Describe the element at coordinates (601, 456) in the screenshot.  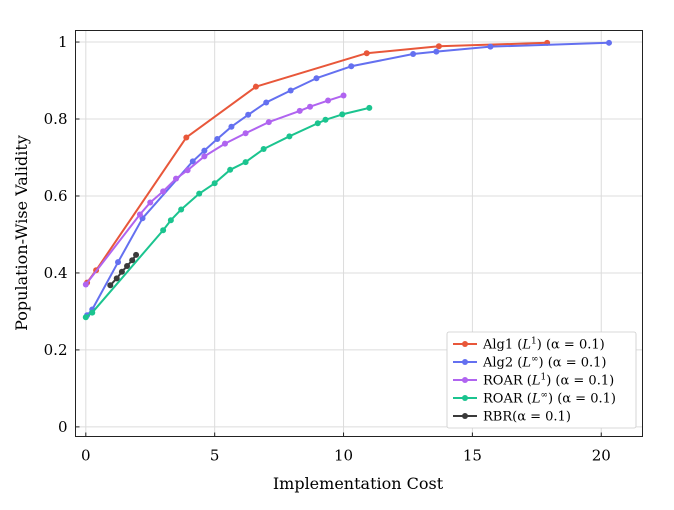
I see `x-tick-label-4: 20` at that location.